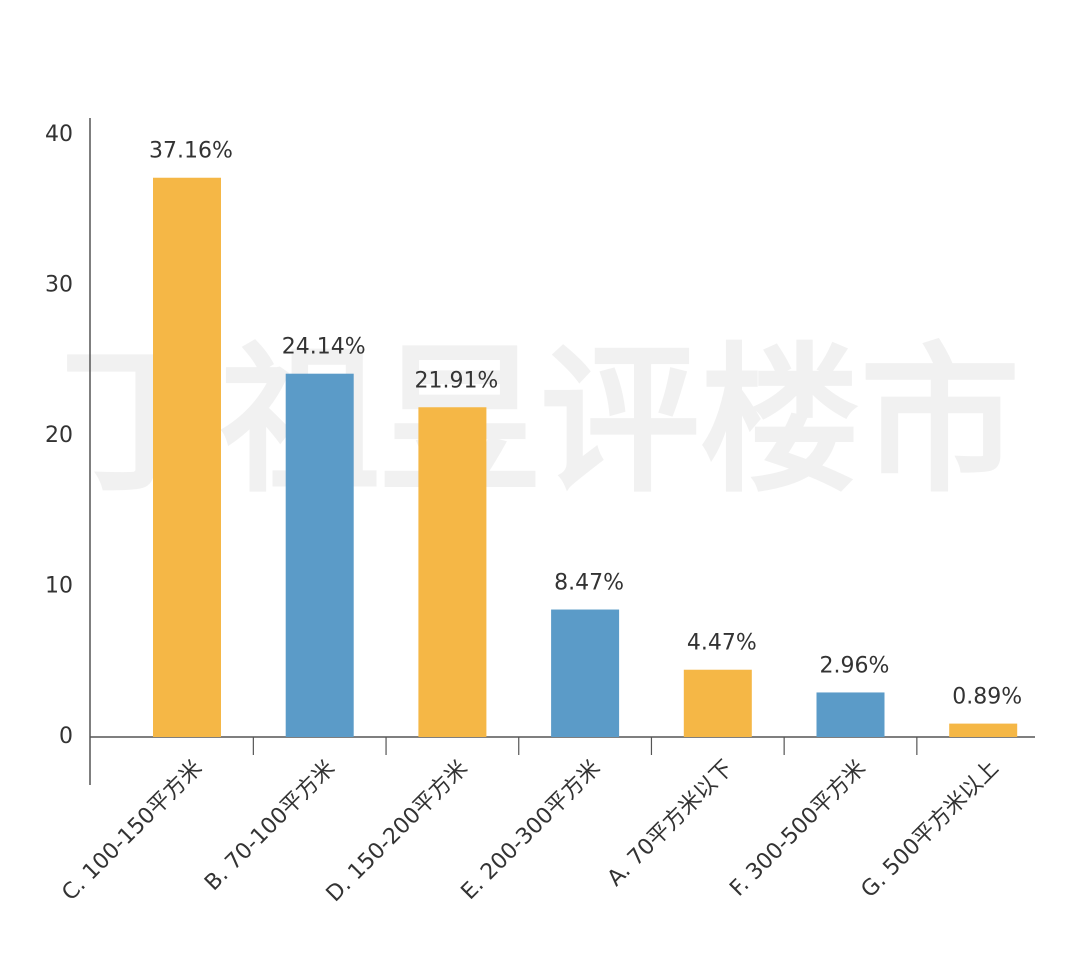 This screenshot has height=979, width=1080. Describe the element at coordinates (397, 831) in the screenshot. I see `x-tick-label: D. 150-200平方米` at that location.